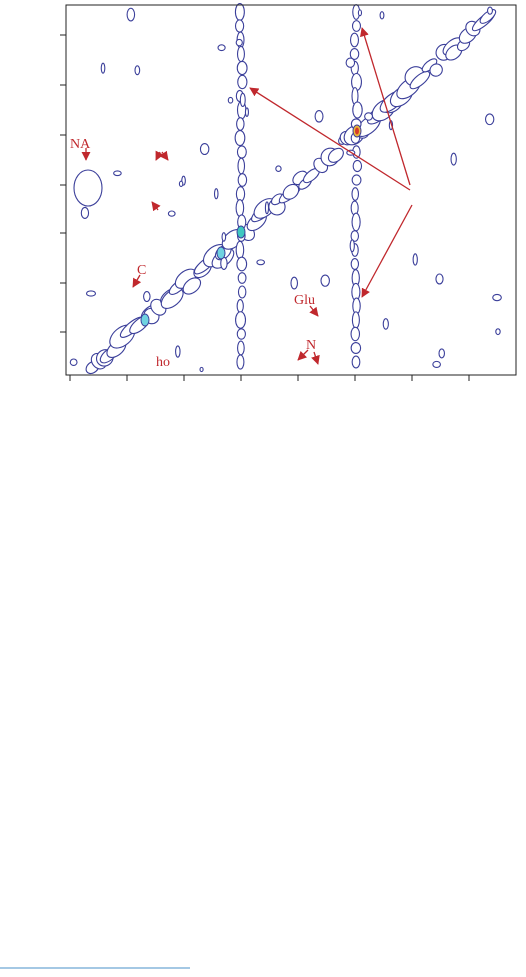 Image resolution: width=526 pixels, height=977 pixels. Describe the element at coordinates (311, 345) in the screenshot. I see `annotation: N` at that location.